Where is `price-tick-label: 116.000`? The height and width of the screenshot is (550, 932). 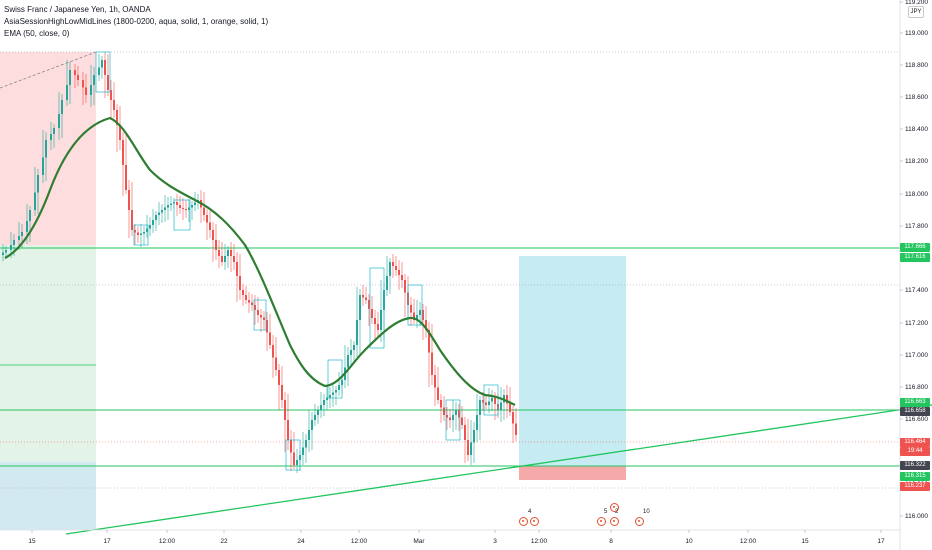 price-tick-label: 116.000 is located at coordinates (916, 516).